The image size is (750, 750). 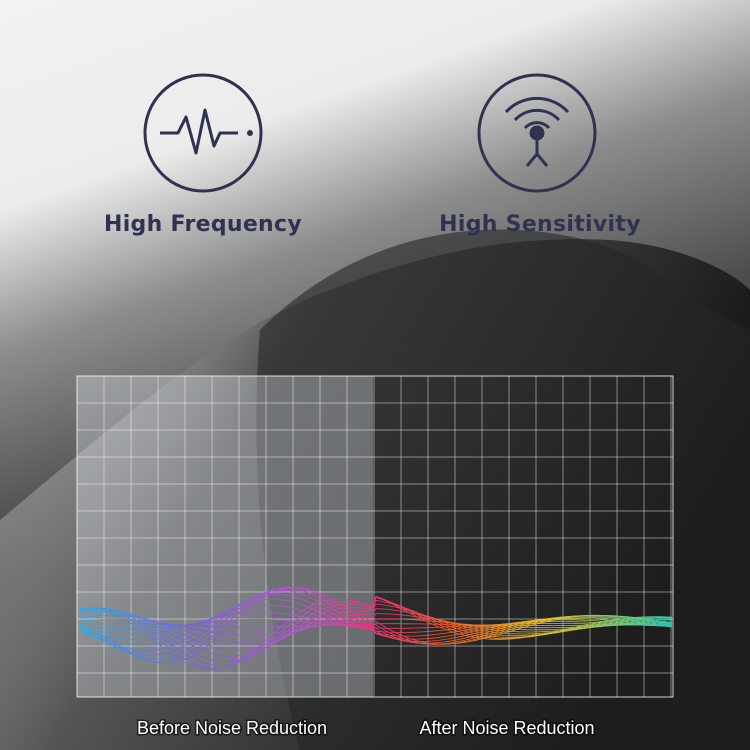 What do you see at coordinates (374, 35) in the screenshot?
I see `logo-bars` at bounding box center [374, 35].